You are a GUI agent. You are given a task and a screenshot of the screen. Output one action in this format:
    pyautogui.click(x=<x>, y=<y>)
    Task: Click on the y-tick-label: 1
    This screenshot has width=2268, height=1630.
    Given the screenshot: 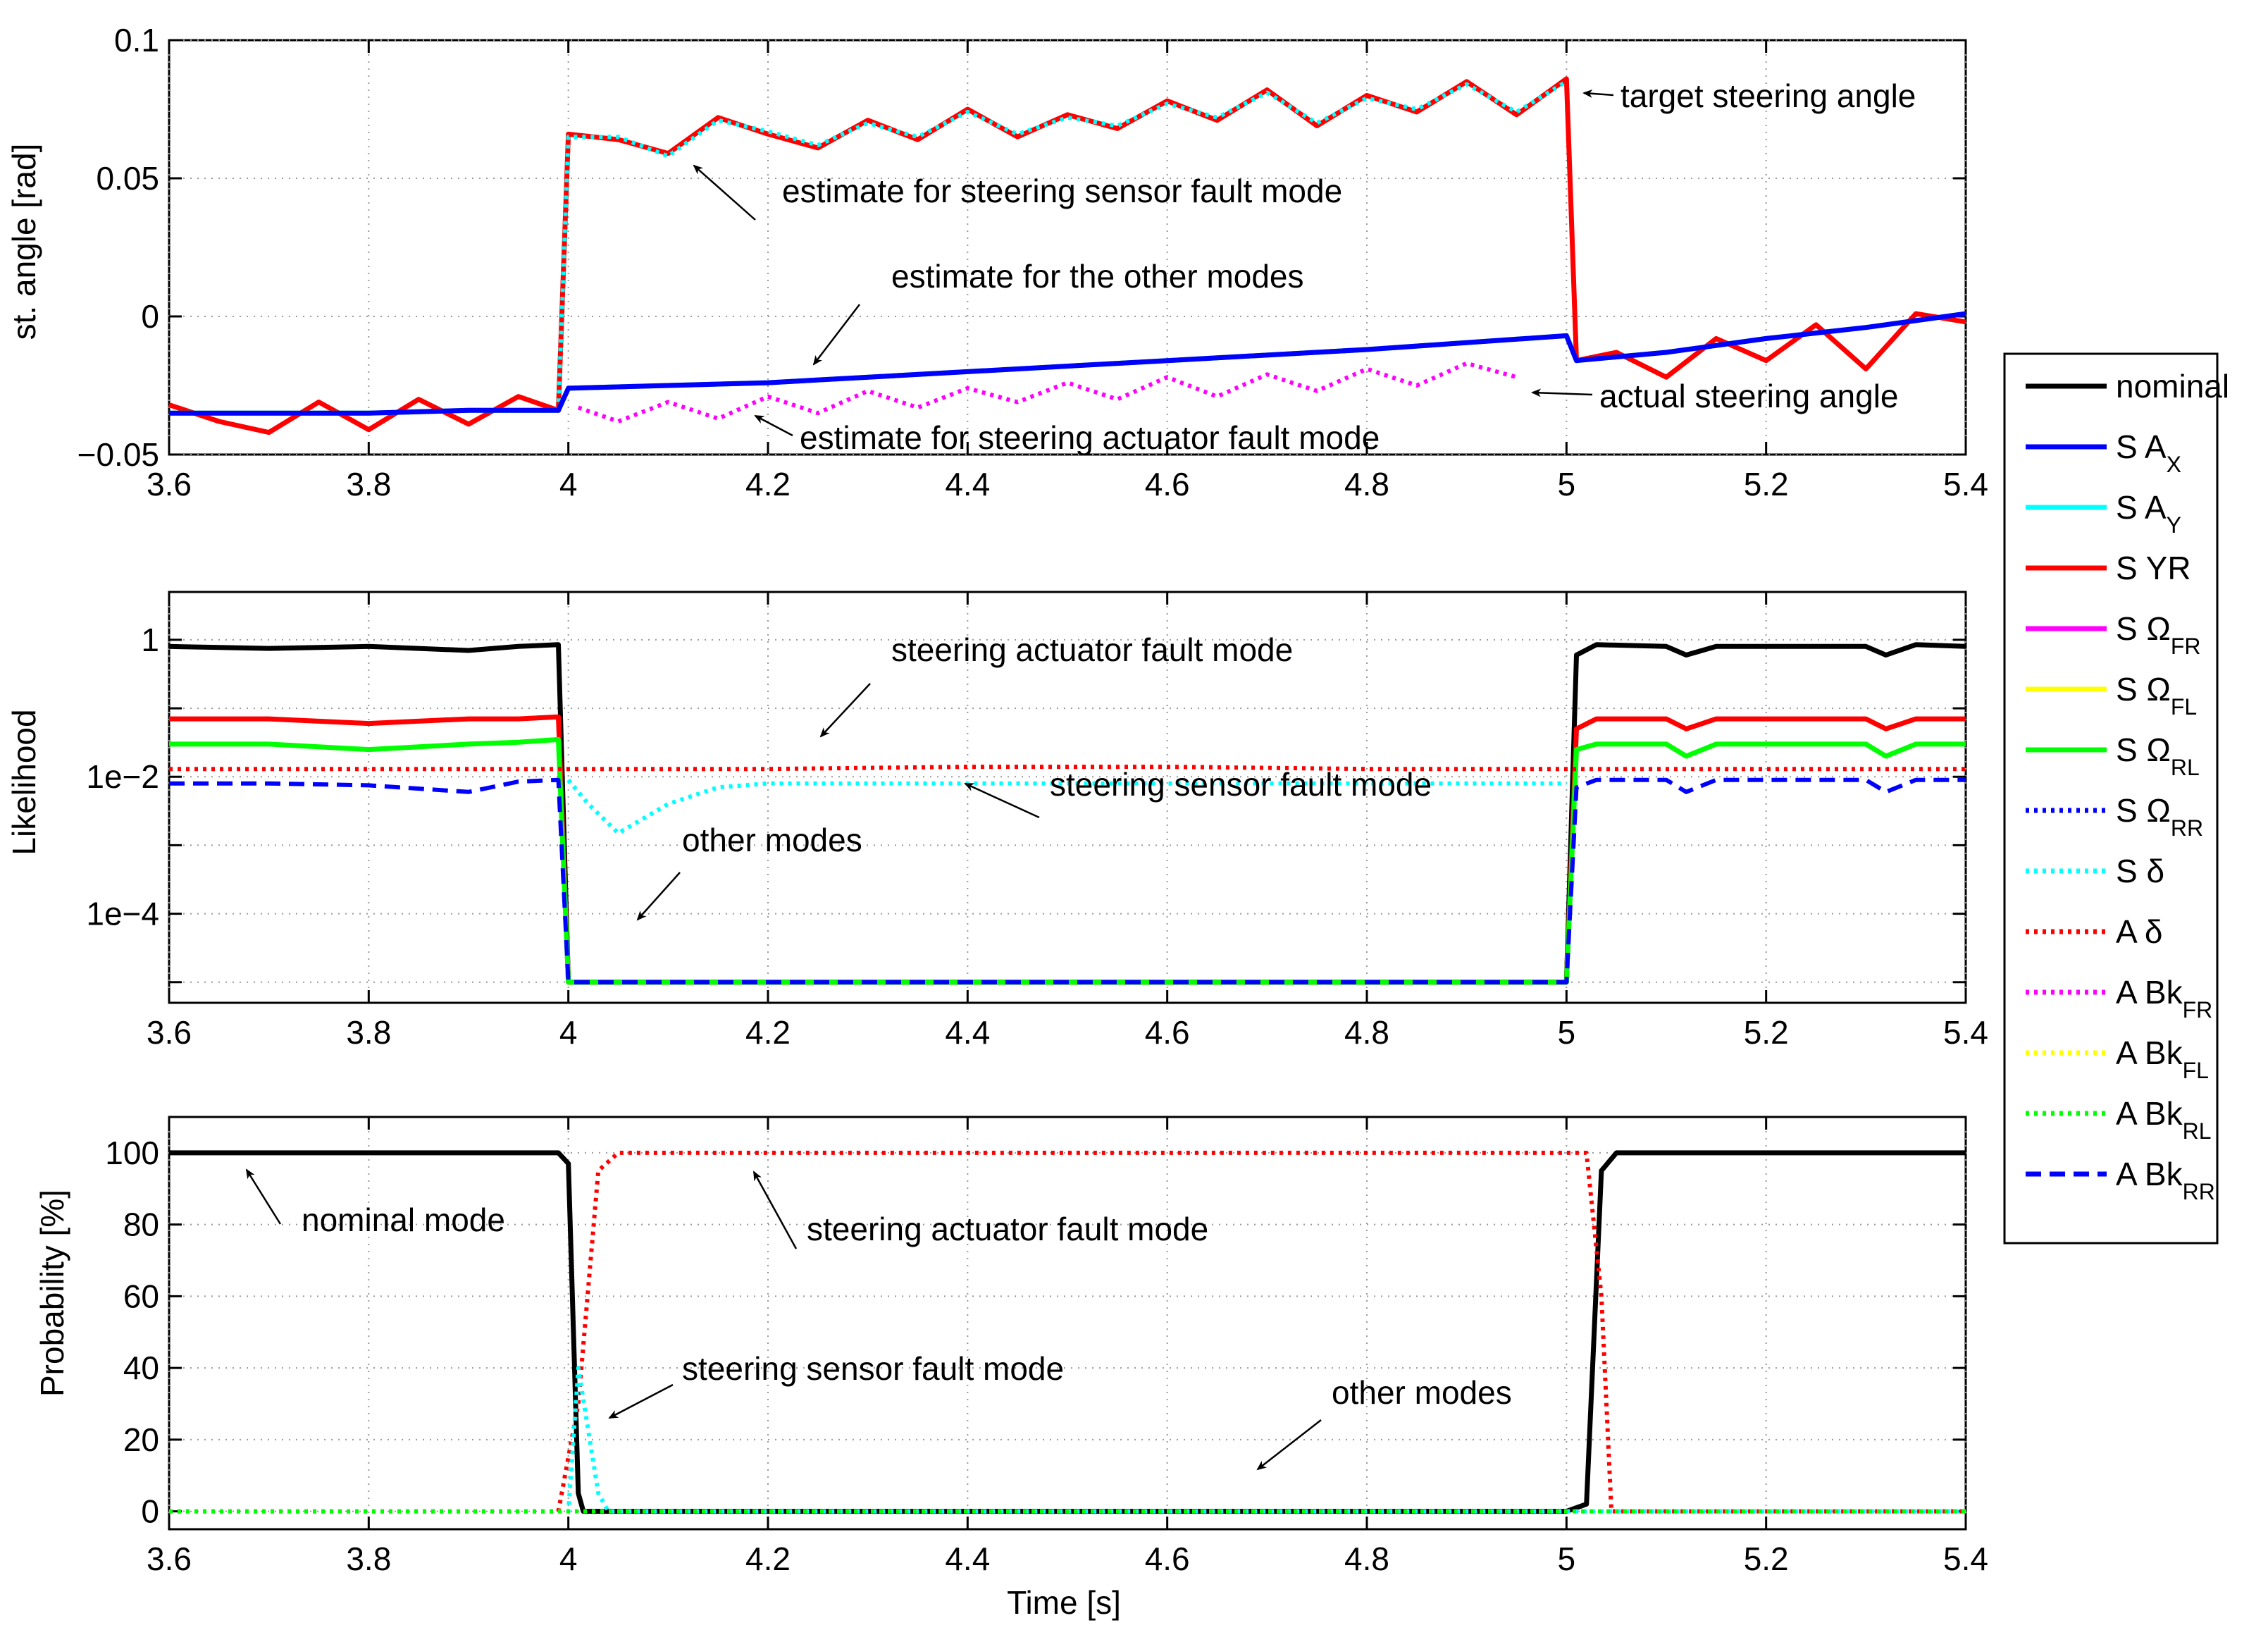 What is the action you would take?
    pyautogui.click(x=150, y=640)
    